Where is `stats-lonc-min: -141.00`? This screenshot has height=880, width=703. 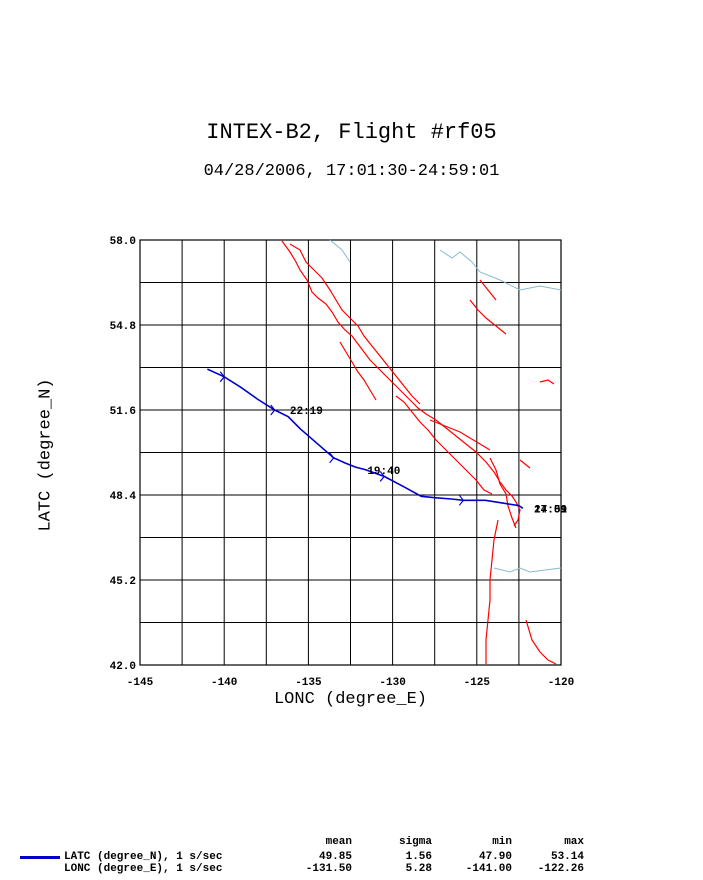
stats-lonc-min: -141.00 is located at coordinates (488, 869).